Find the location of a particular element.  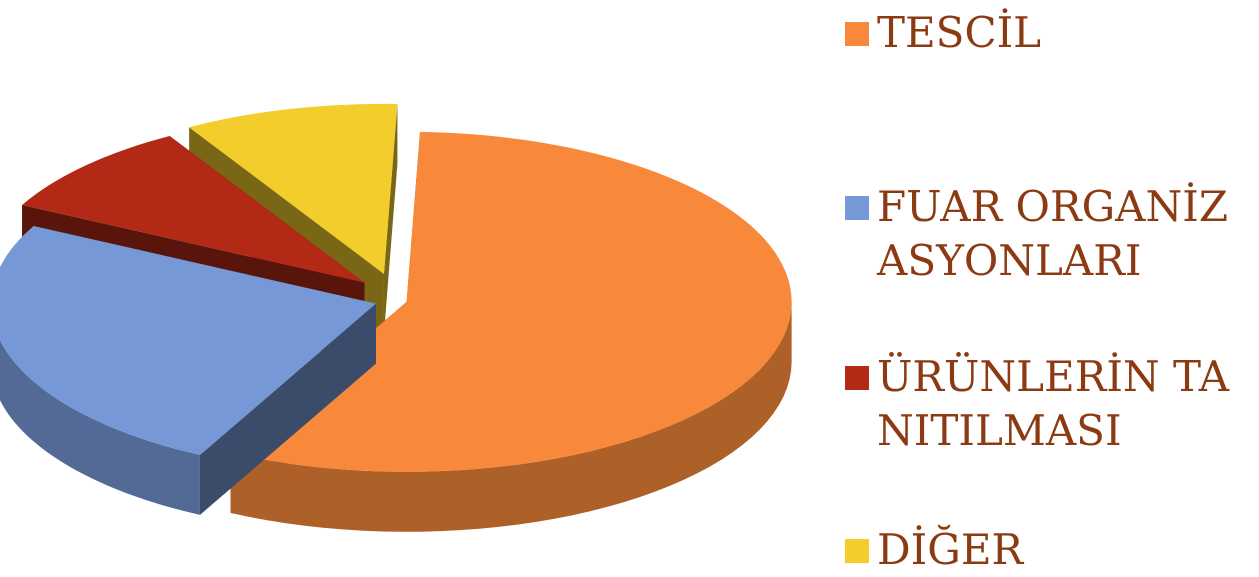

legend-swatch-fuar is located at coordinates (857, 208).